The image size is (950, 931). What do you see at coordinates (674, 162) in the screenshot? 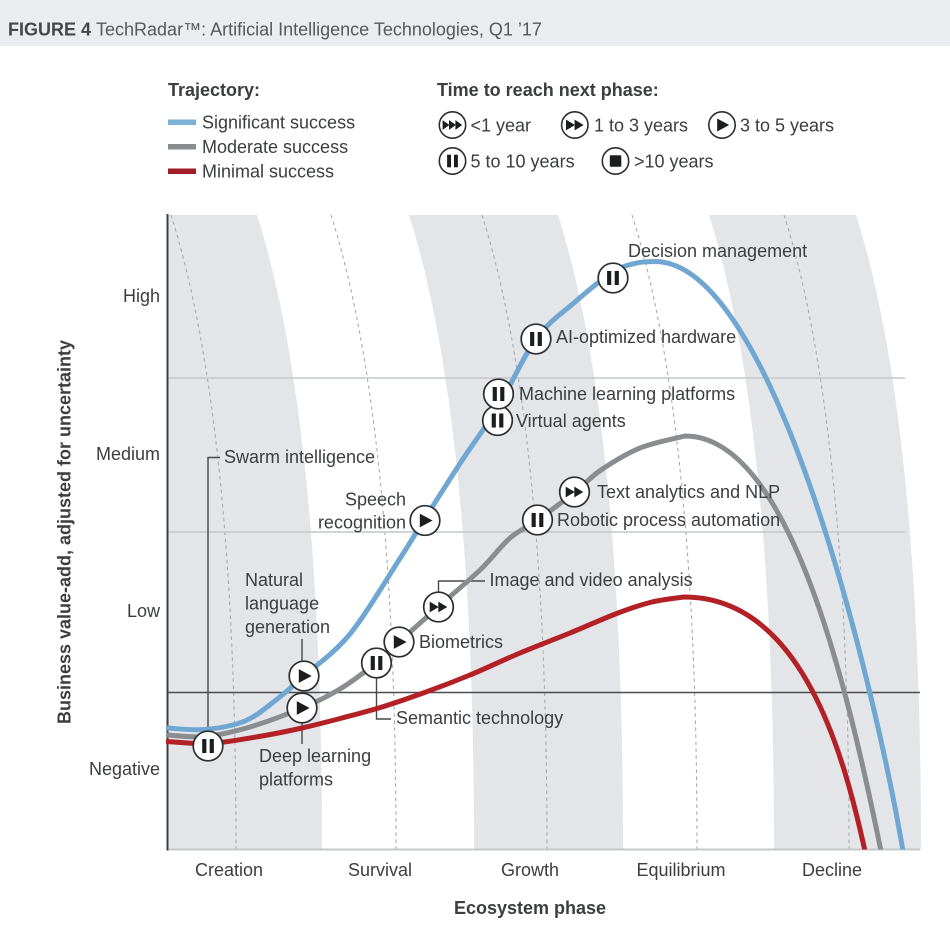
I see `svg-text: >10 years` at bounding box center [674, 162].